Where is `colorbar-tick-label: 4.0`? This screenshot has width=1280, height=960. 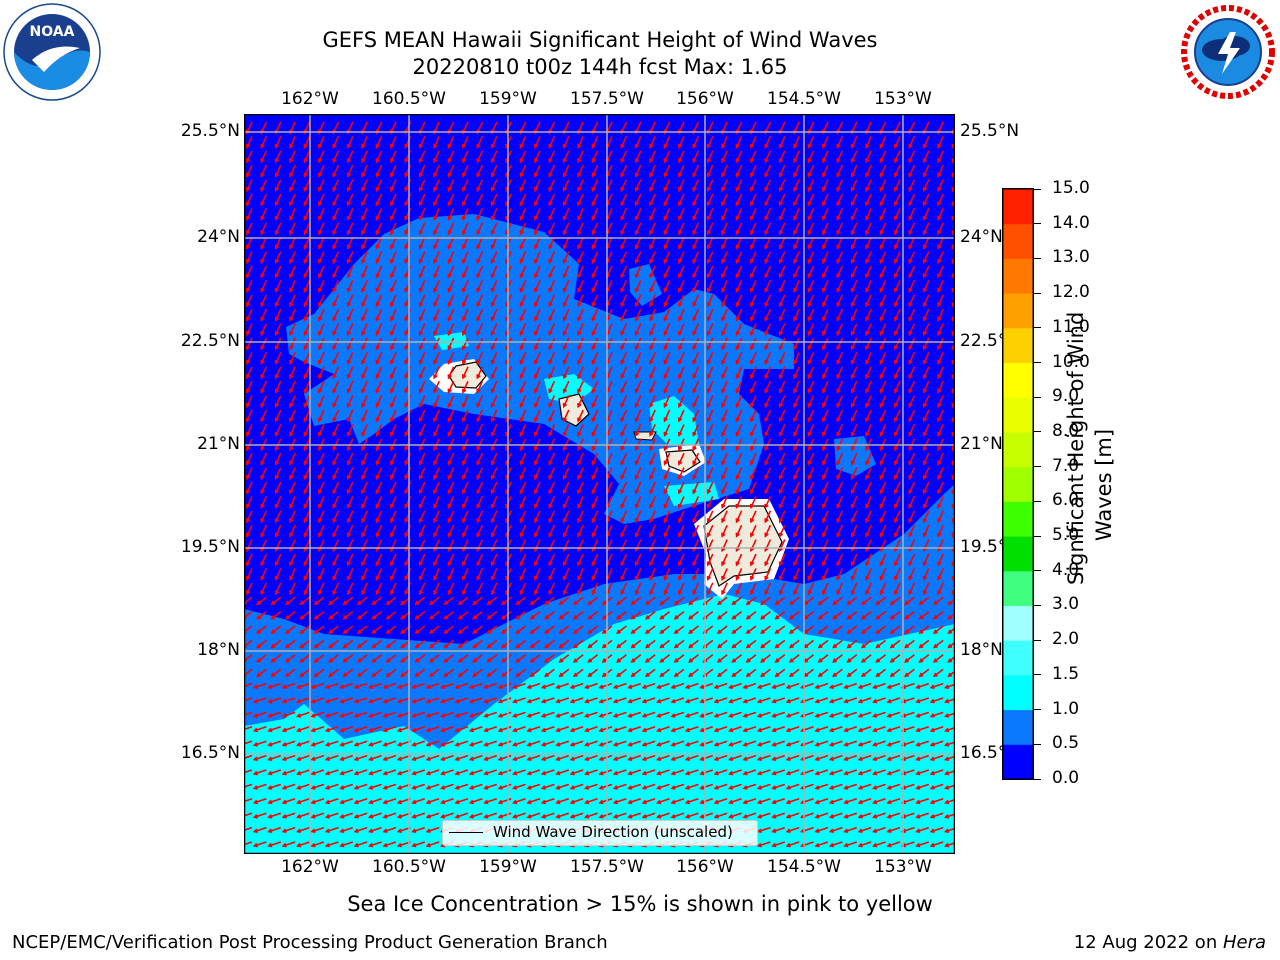
colorbar-tick-label: 4.0 is located at coordinates (1066, 569).